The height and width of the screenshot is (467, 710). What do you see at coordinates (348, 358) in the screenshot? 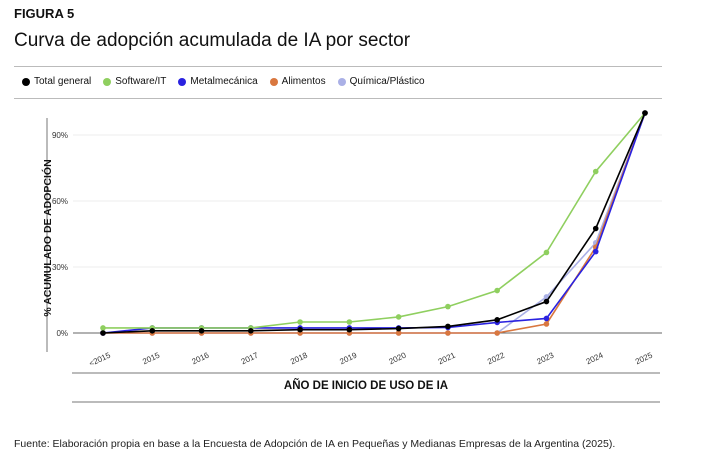
I see `x-tick-label: 2019` at bounding box center [348, 358].